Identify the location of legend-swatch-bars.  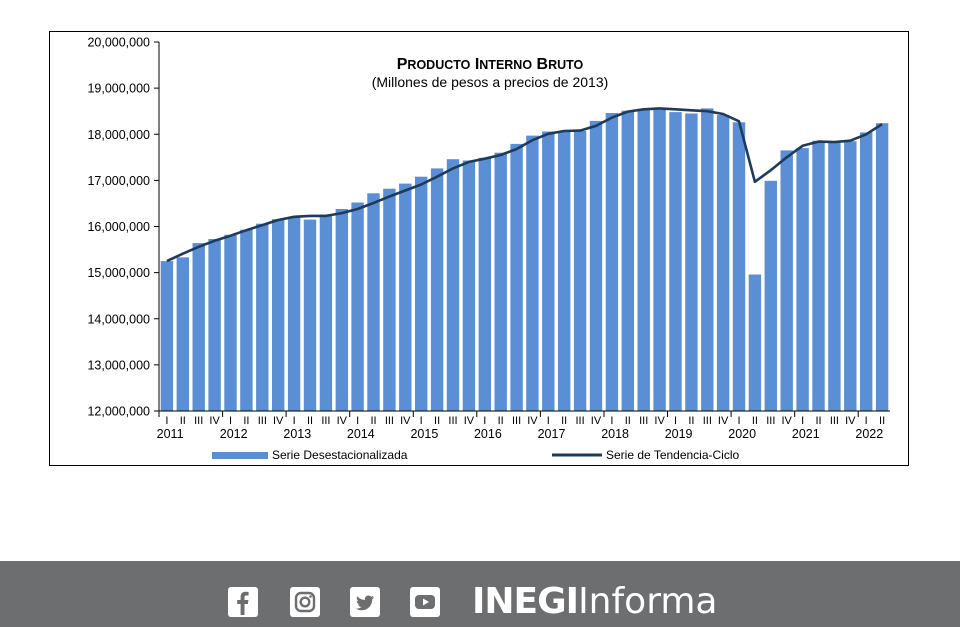
(240, 455).